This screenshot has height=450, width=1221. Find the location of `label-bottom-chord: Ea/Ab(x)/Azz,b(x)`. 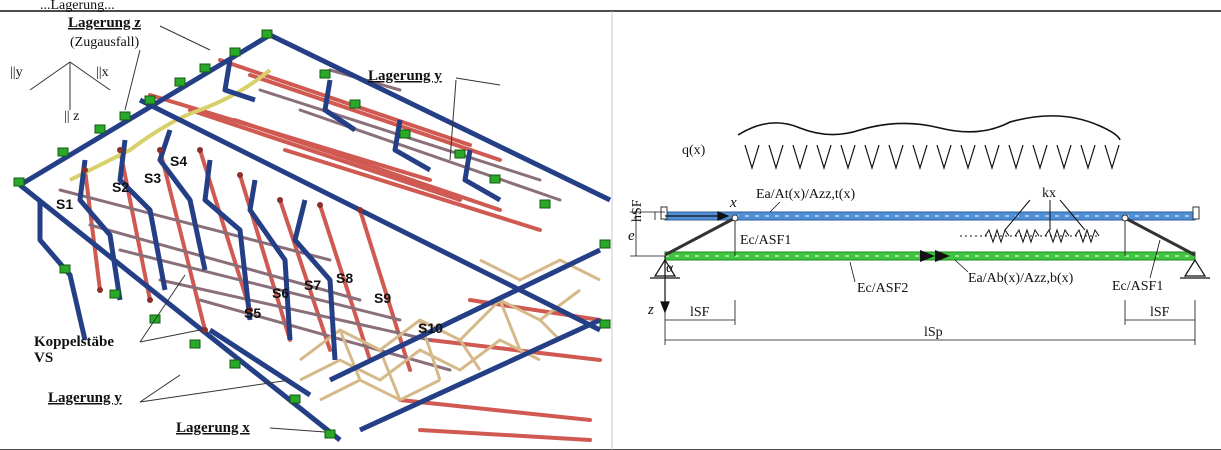

label-bottom-chord: Ea/Ab(x)/Azz,b(x) is located at coordinates (1021, 278).